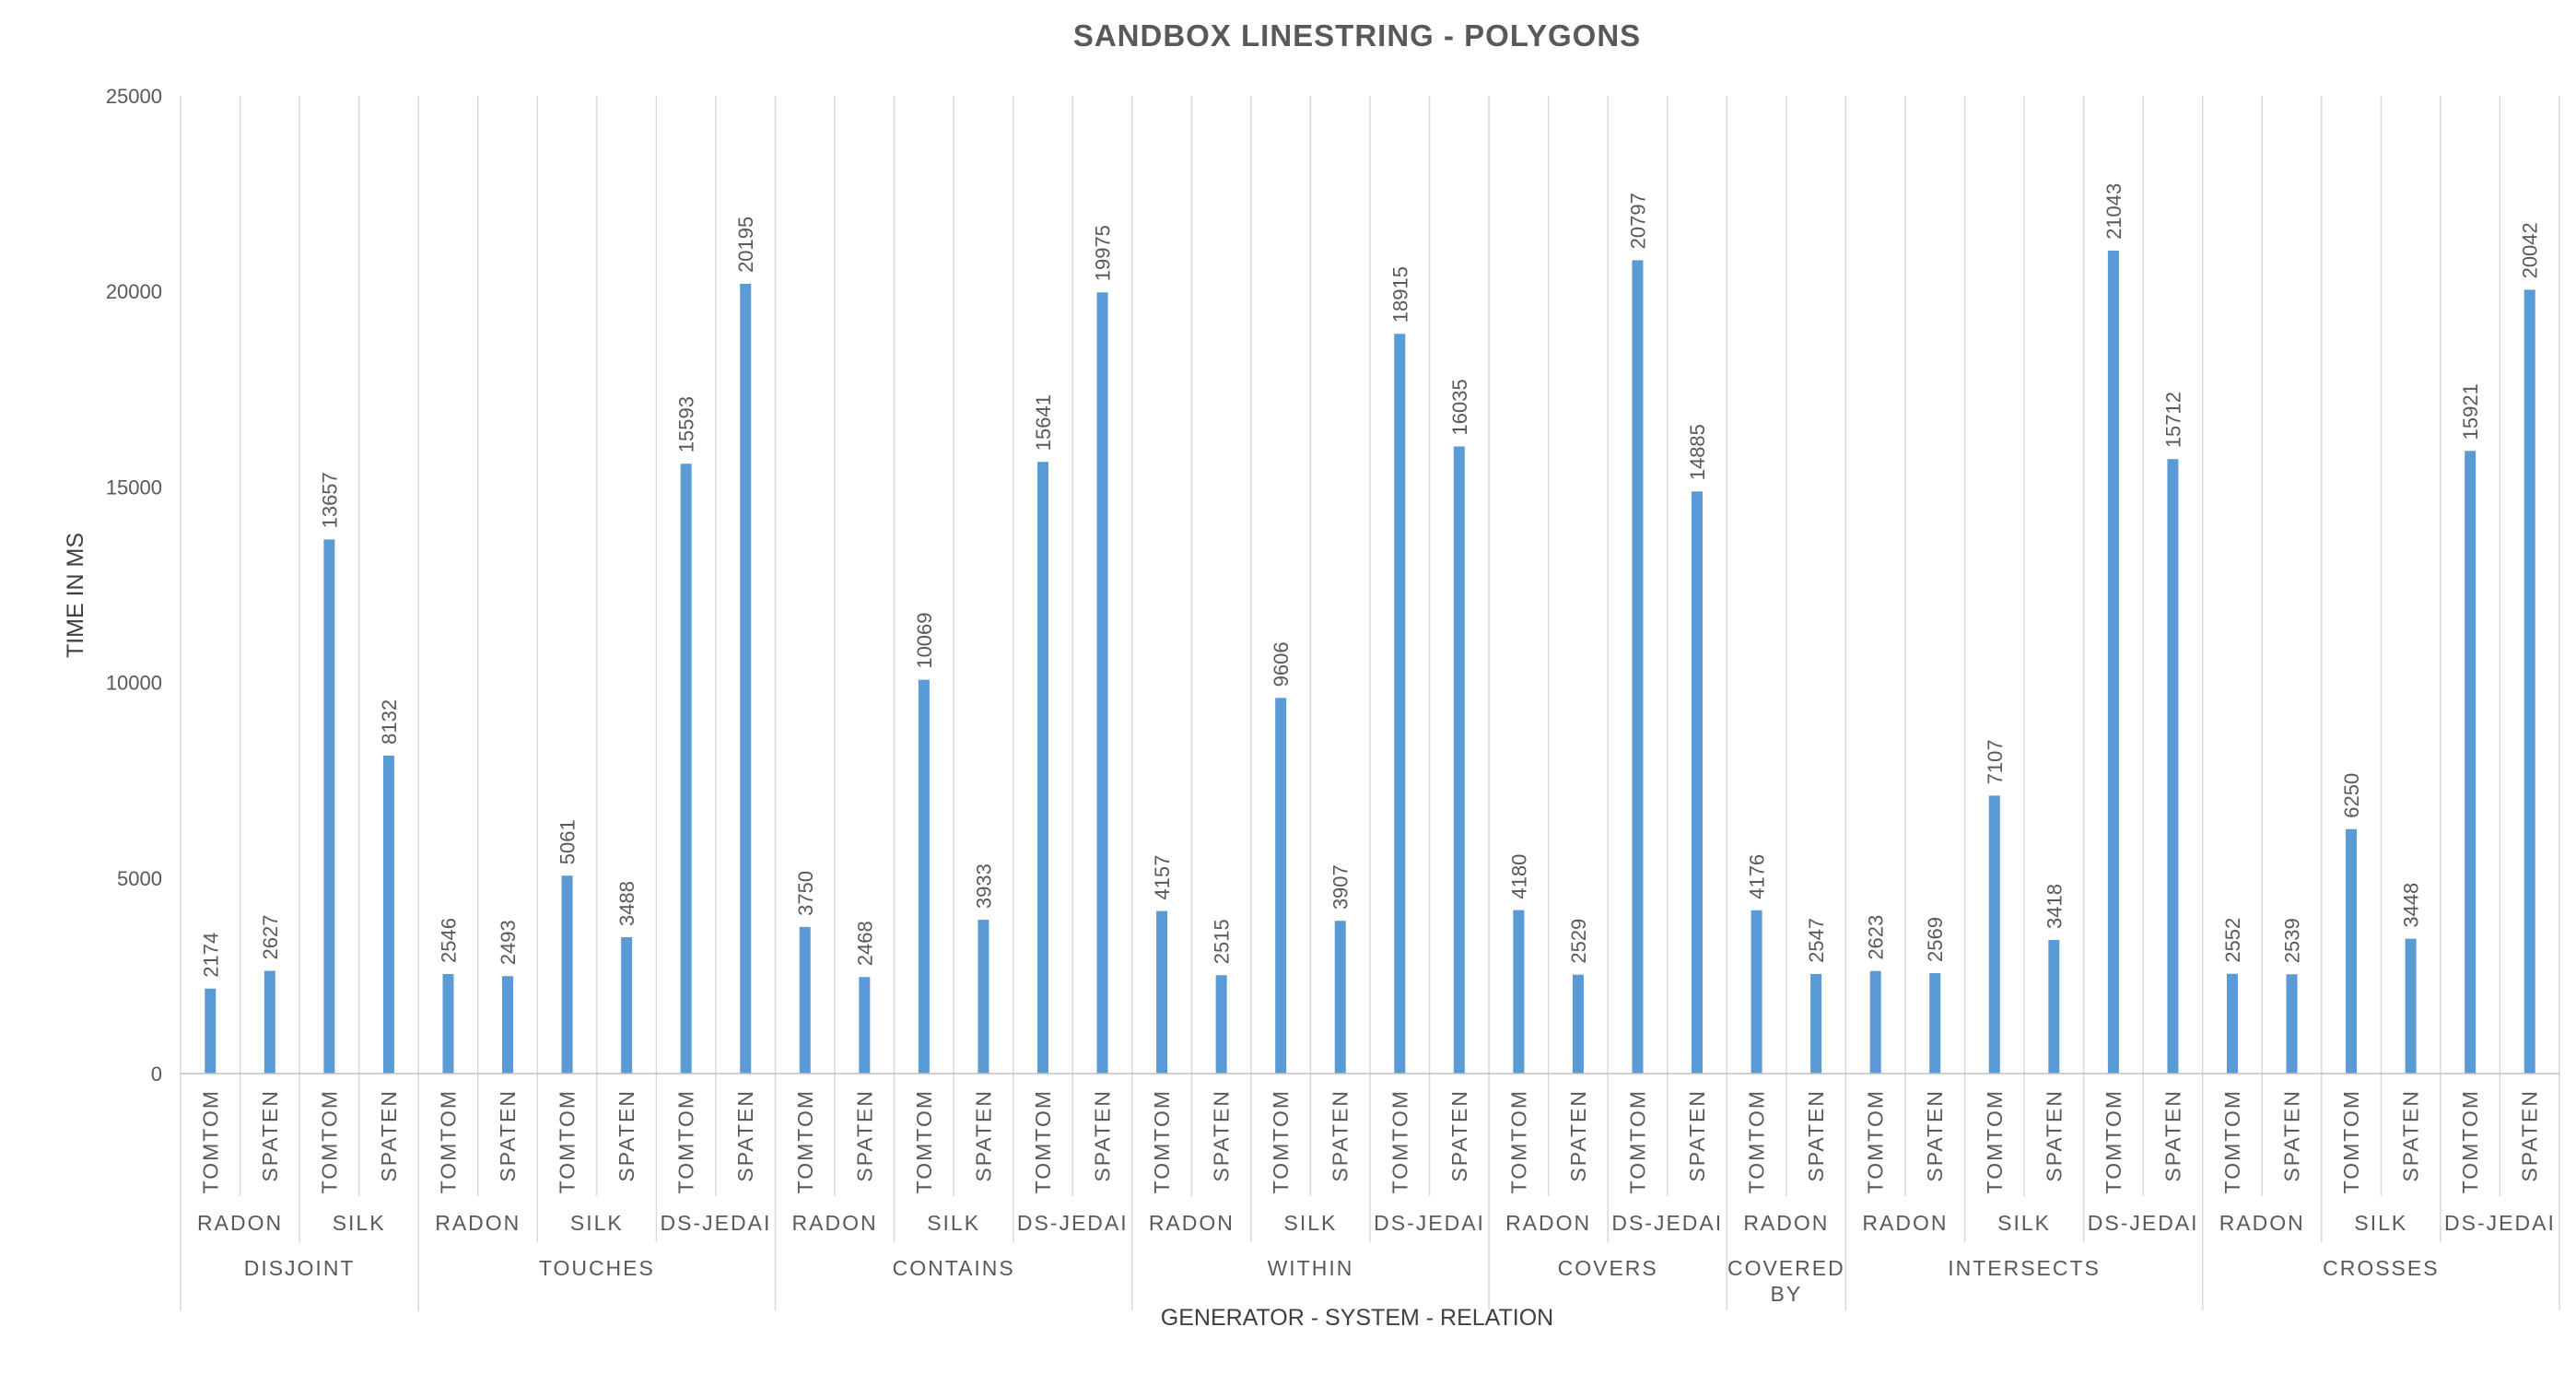  What do you see at coordinates (1697, 452) in the screenshot?
I see `data-label: 14885` at bounding box center [1697, 452].